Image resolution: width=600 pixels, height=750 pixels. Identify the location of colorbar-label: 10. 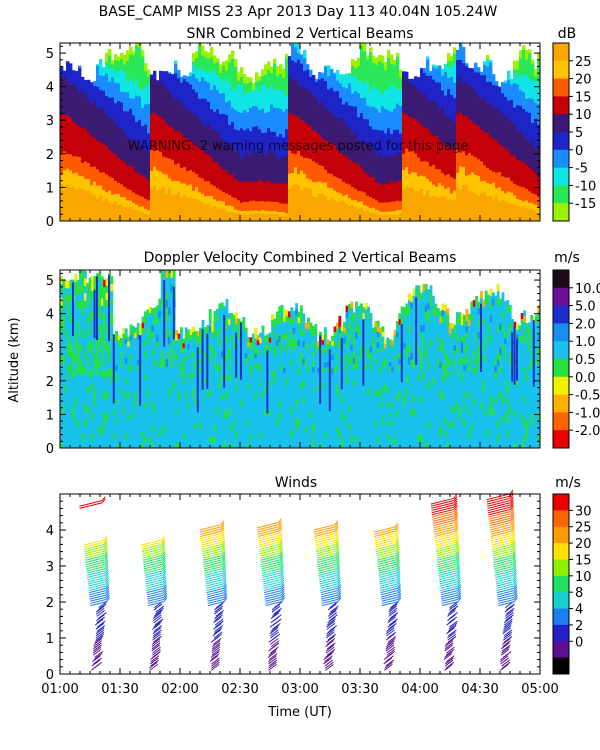
(583, 577).